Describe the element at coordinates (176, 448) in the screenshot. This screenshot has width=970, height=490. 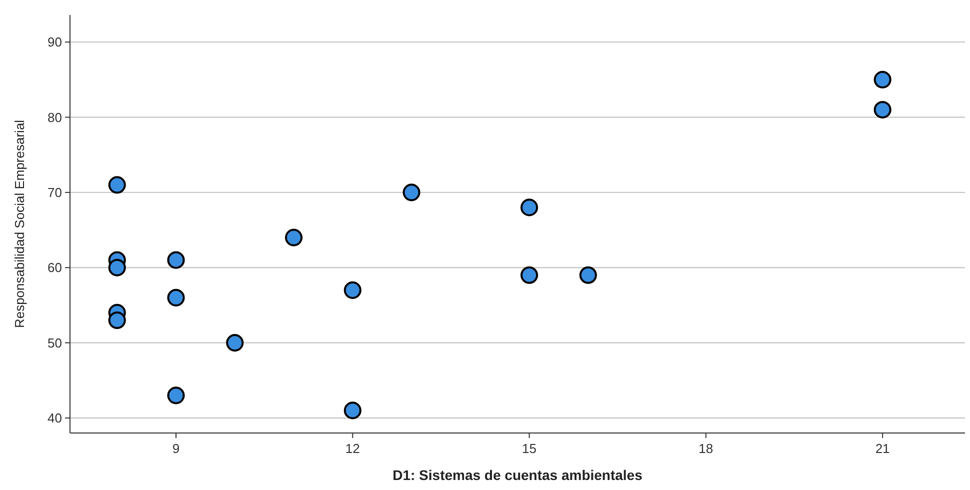
I see `x-tick-label: 9` at that location.